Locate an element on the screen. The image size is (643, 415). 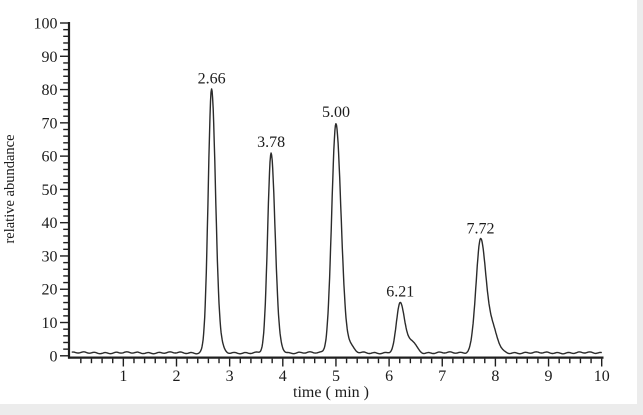
scan-edge-bottom is located at coordinates (321, 409).